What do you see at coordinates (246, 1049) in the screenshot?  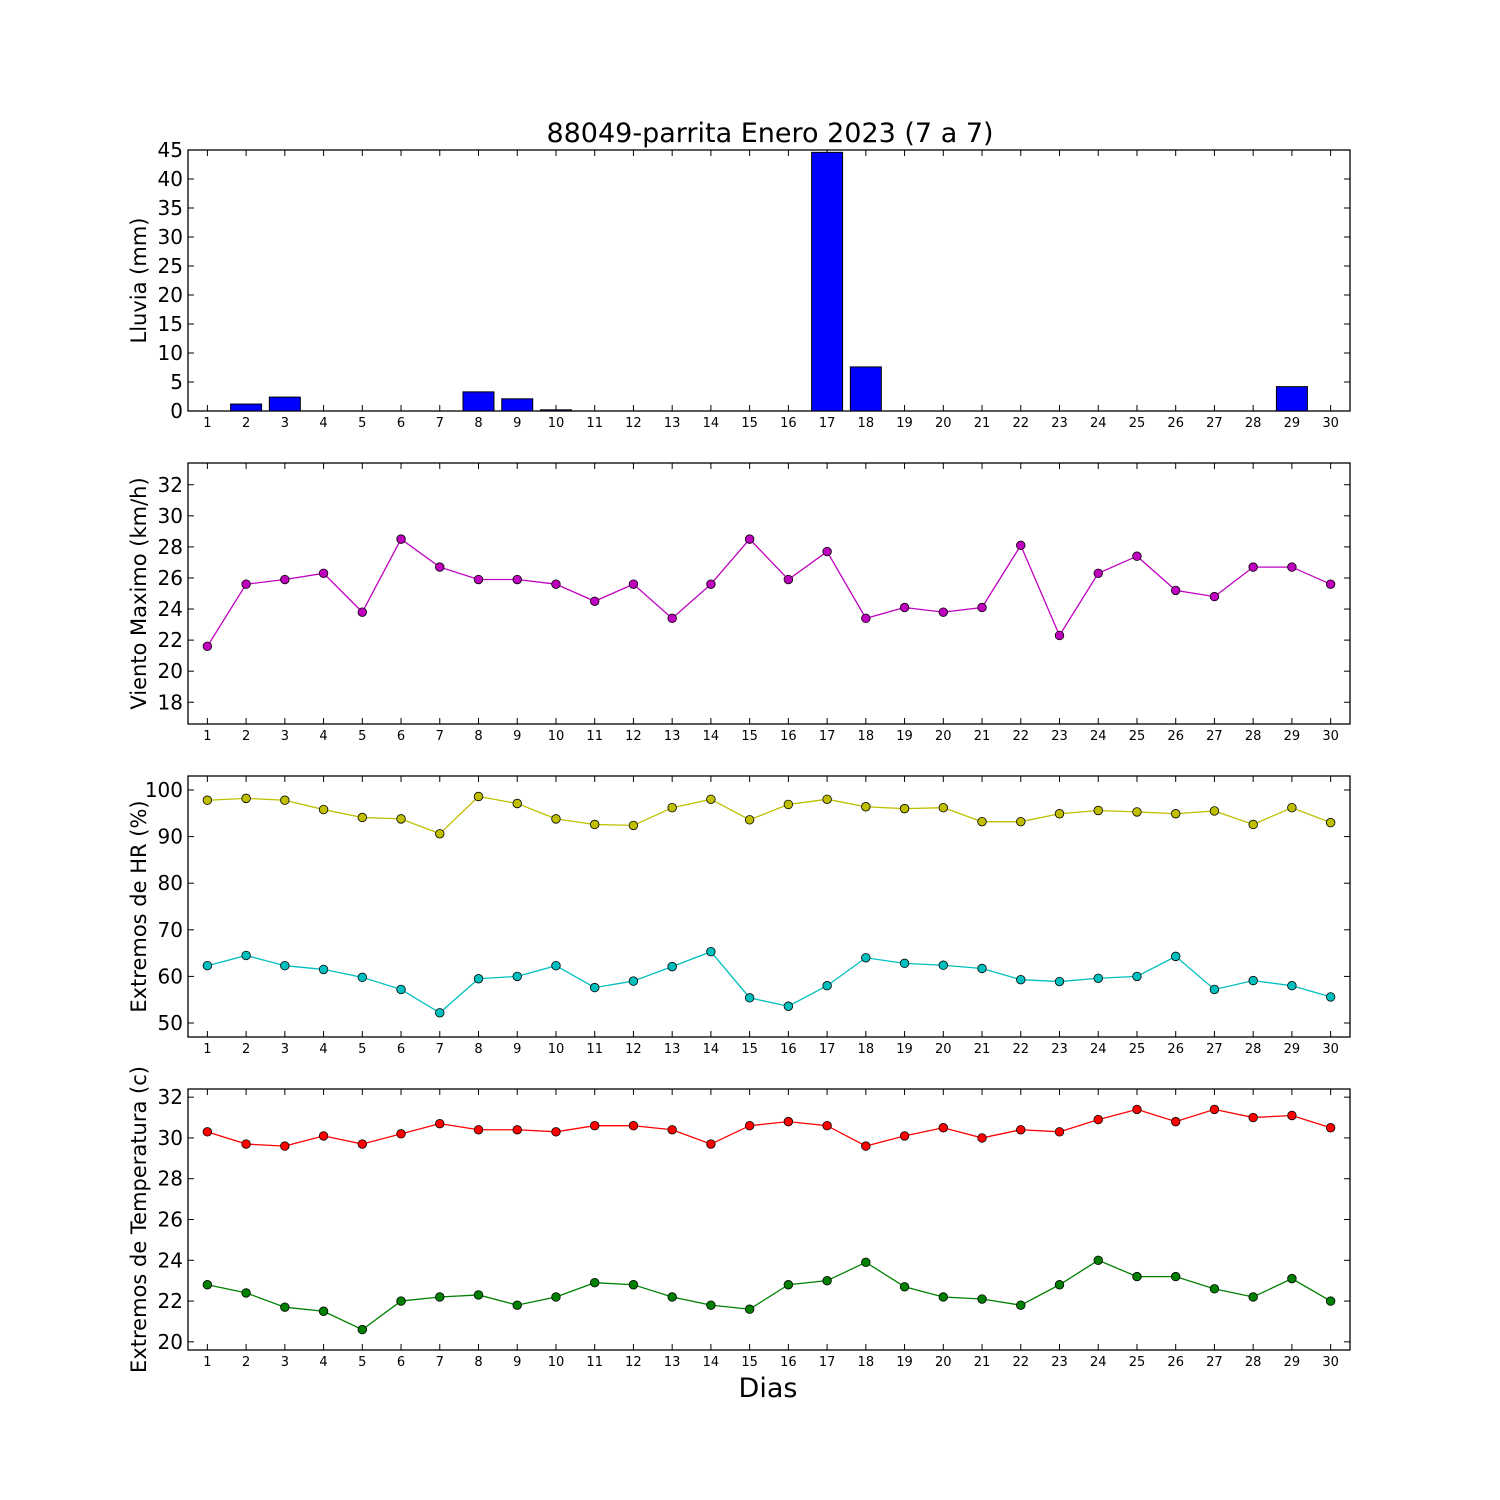 I see `x-tick-label: 2` at bounding box center [246, 1049].